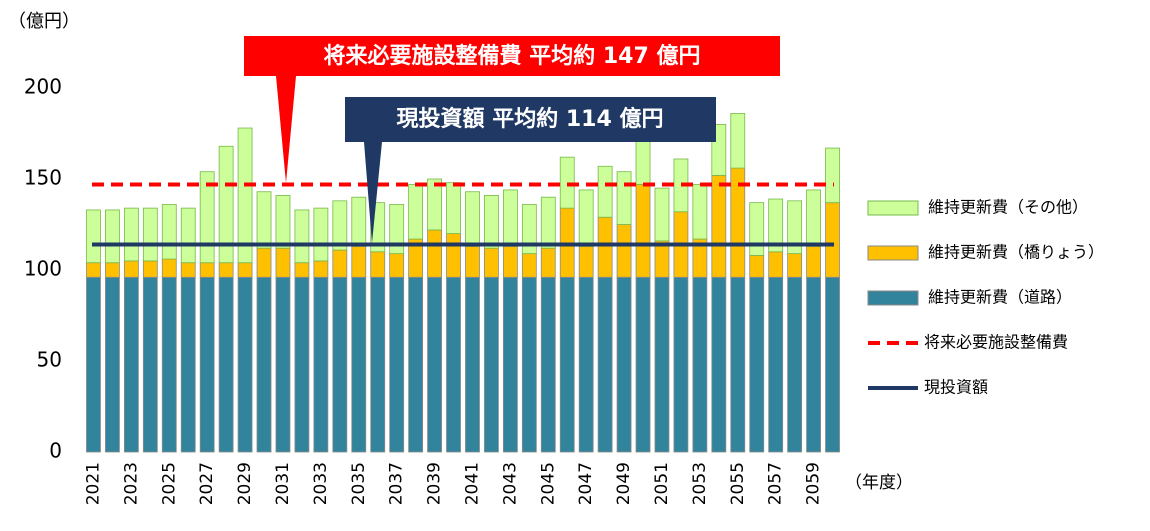  I want to click on y-tick-label: 150, so click(43, 178).